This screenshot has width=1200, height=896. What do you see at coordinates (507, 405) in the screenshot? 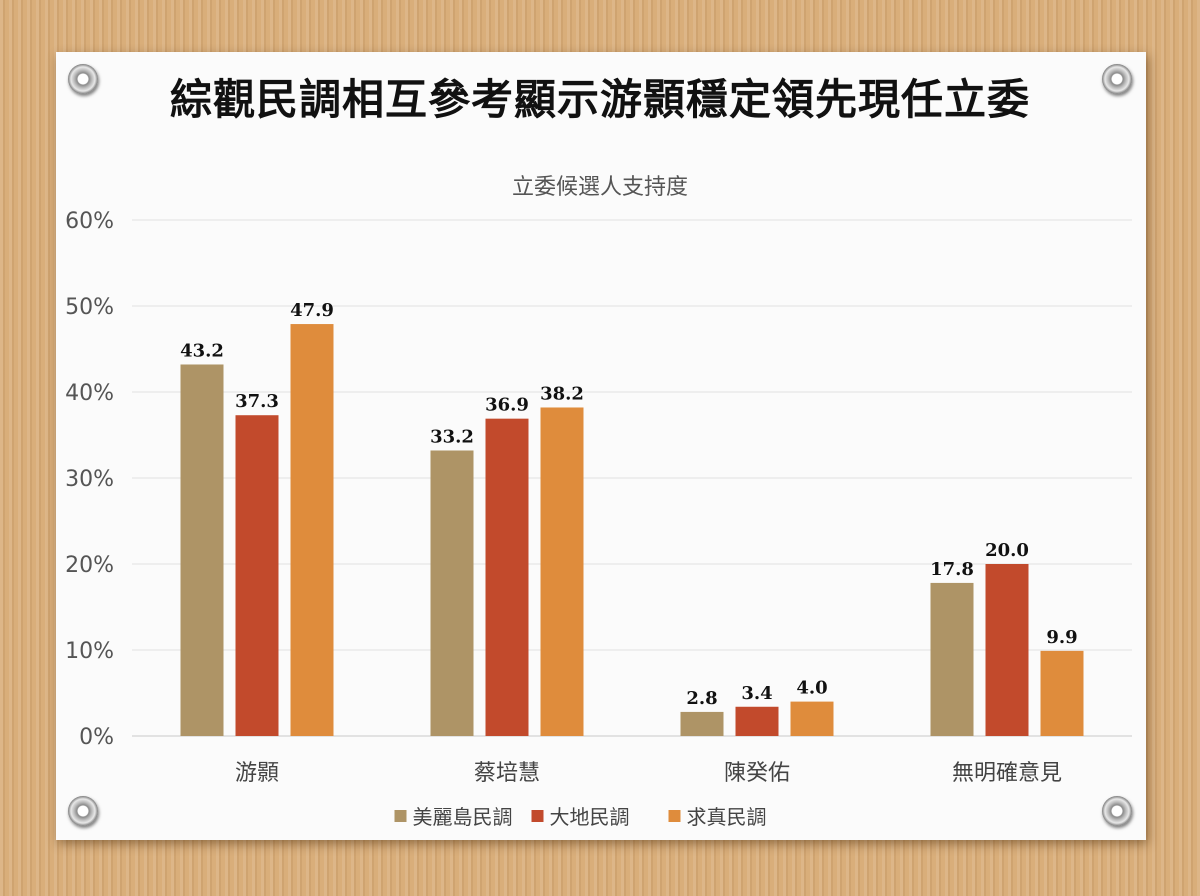
I see `data-label: 36.9` at bounding box center [507, 405].